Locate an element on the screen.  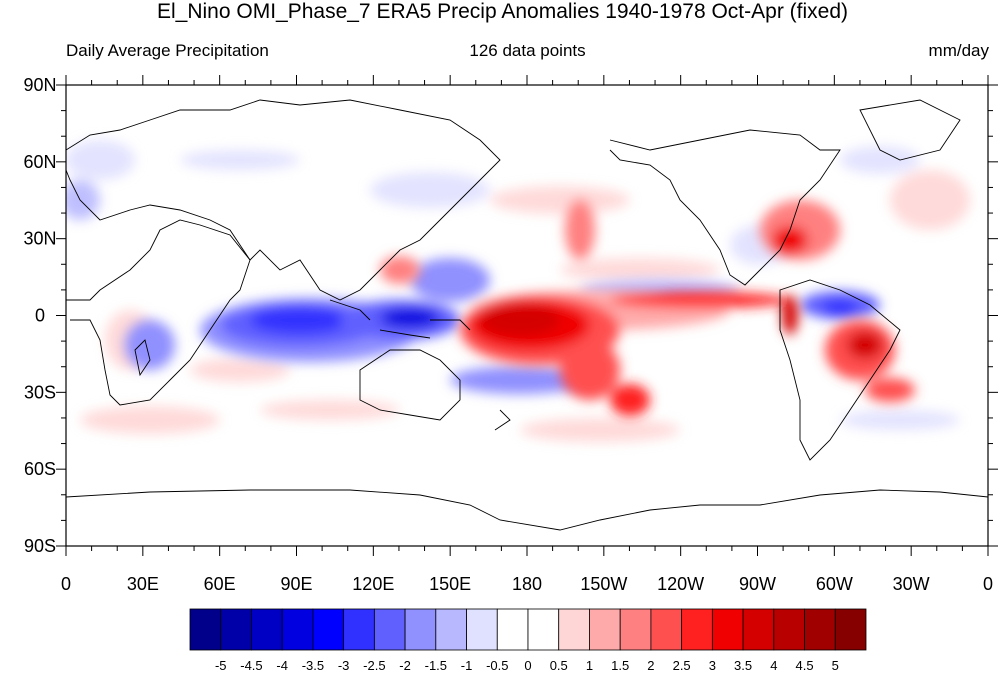
lat-label: 60N is located at coordinates (39, 162).